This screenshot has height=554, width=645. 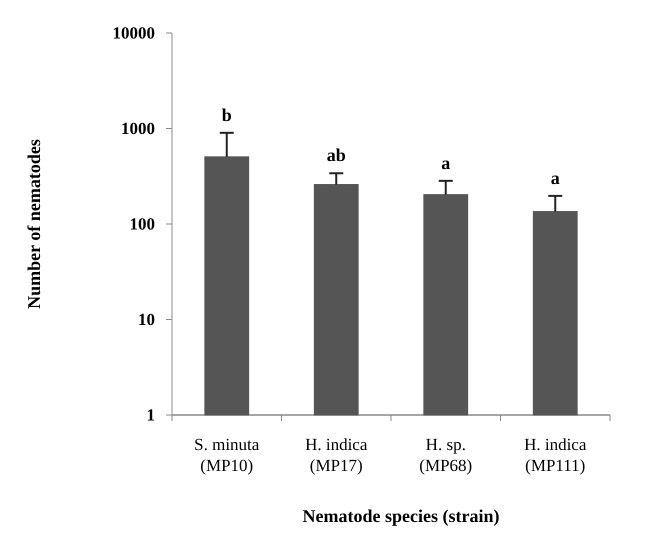 What do you see at coordinates (34, 224) in the screenshot?
I see `y-axis-title: Number of nematodes` at bounding box center [34, 224].